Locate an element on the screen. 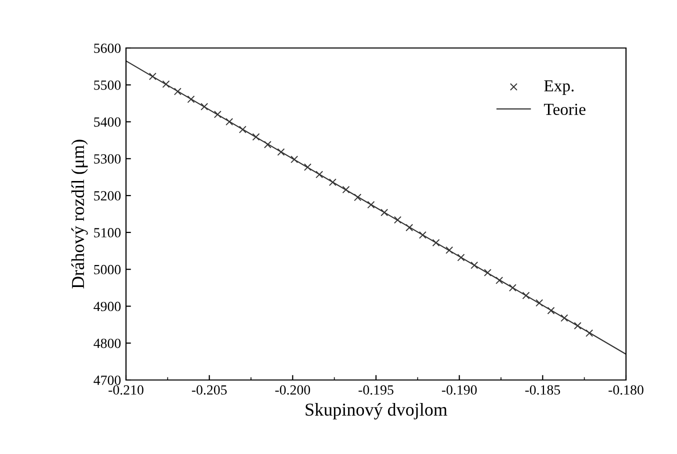 The image size is (677, 454). x-tick-label: -0.180 is located at coordinates (626, 390).